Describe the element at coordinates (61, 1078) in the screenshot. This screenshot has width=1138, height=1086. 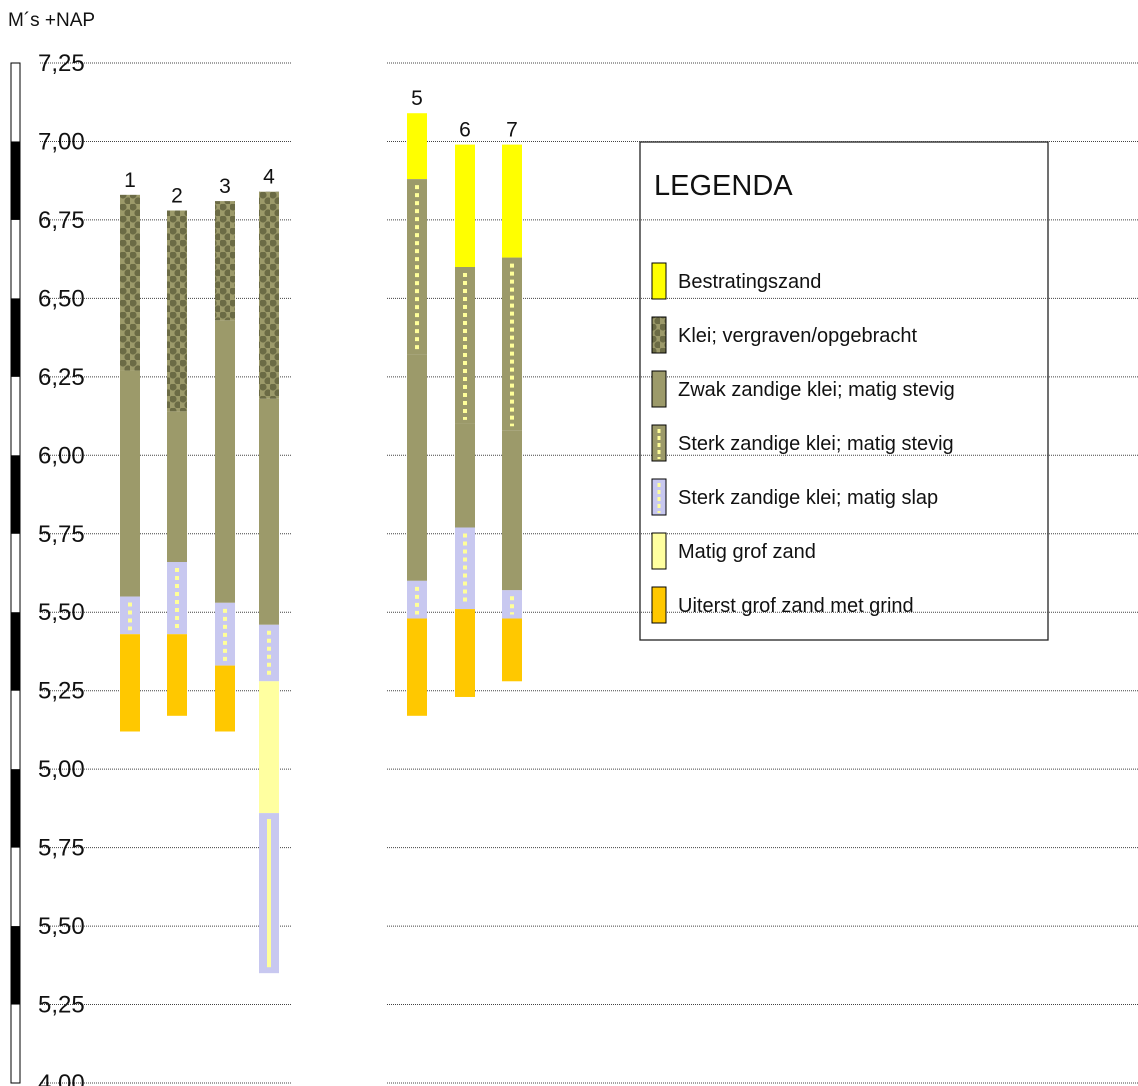
I see `y-tick-label: 4,00` at that location.